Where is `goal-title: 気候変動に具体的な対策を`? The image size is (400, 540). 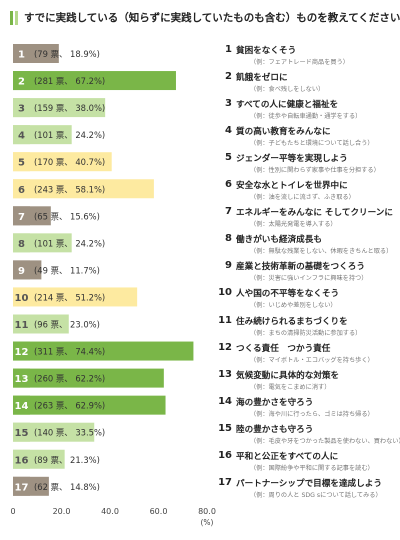 goal-title: 気候変動に具体的な対策を is located at coordinates (288, 375).